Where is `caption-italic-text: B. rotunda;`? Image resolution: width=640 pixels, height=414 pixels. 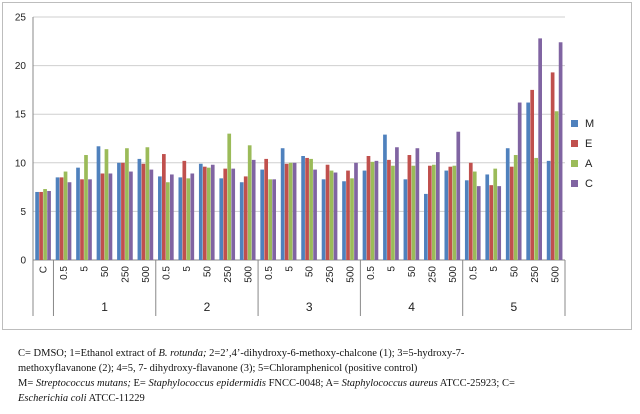 caption-italic-text: B. rotunda; is located at coordinates (182, 353).